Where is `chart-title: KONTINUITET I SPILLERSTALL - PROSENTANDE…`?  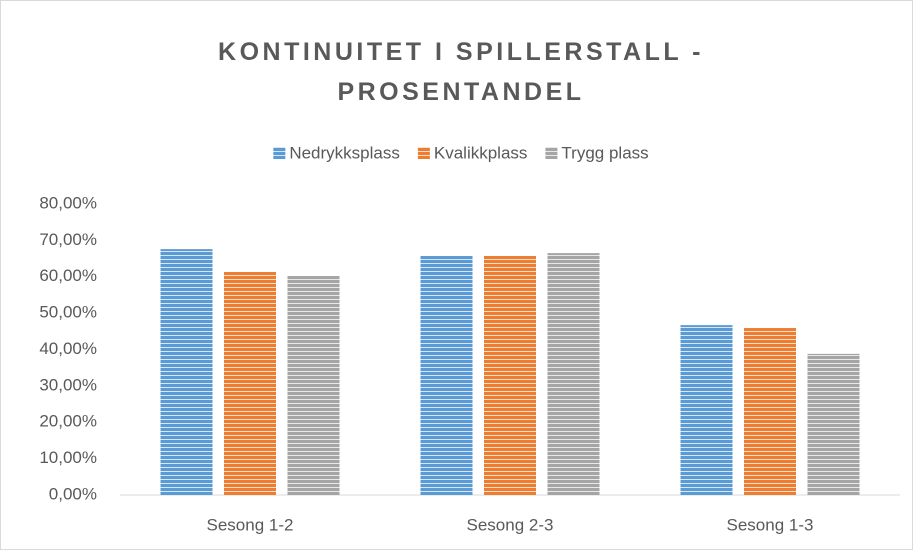 chart-title: KONTINUITET I SPILLERSTALL - PROSENTANDE… is located at coordinates (461, 72).